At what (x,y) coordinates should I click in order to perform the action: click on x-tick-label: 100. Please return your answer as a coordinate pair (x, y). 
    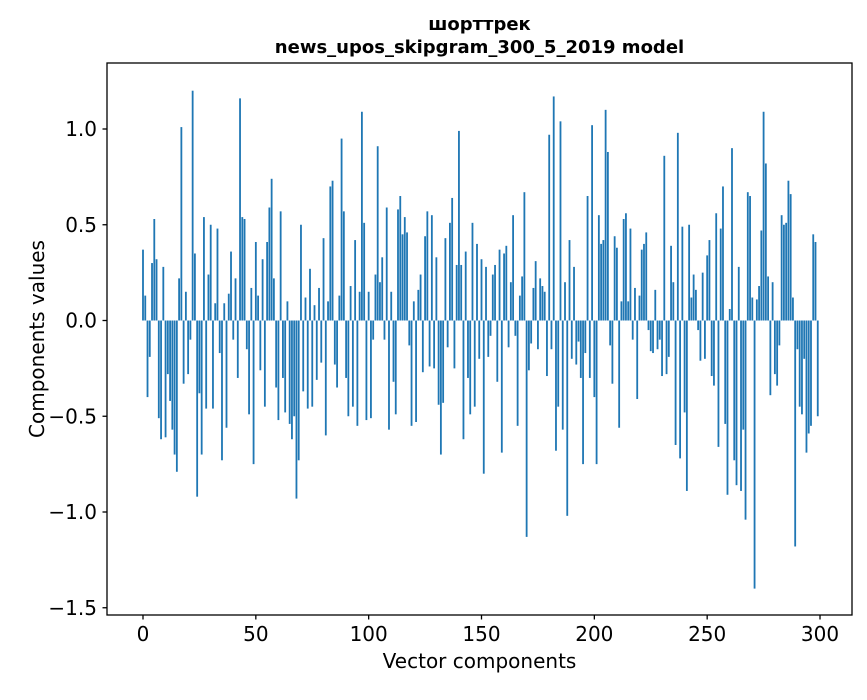
    Looking at the image, I should click on (369, 634).